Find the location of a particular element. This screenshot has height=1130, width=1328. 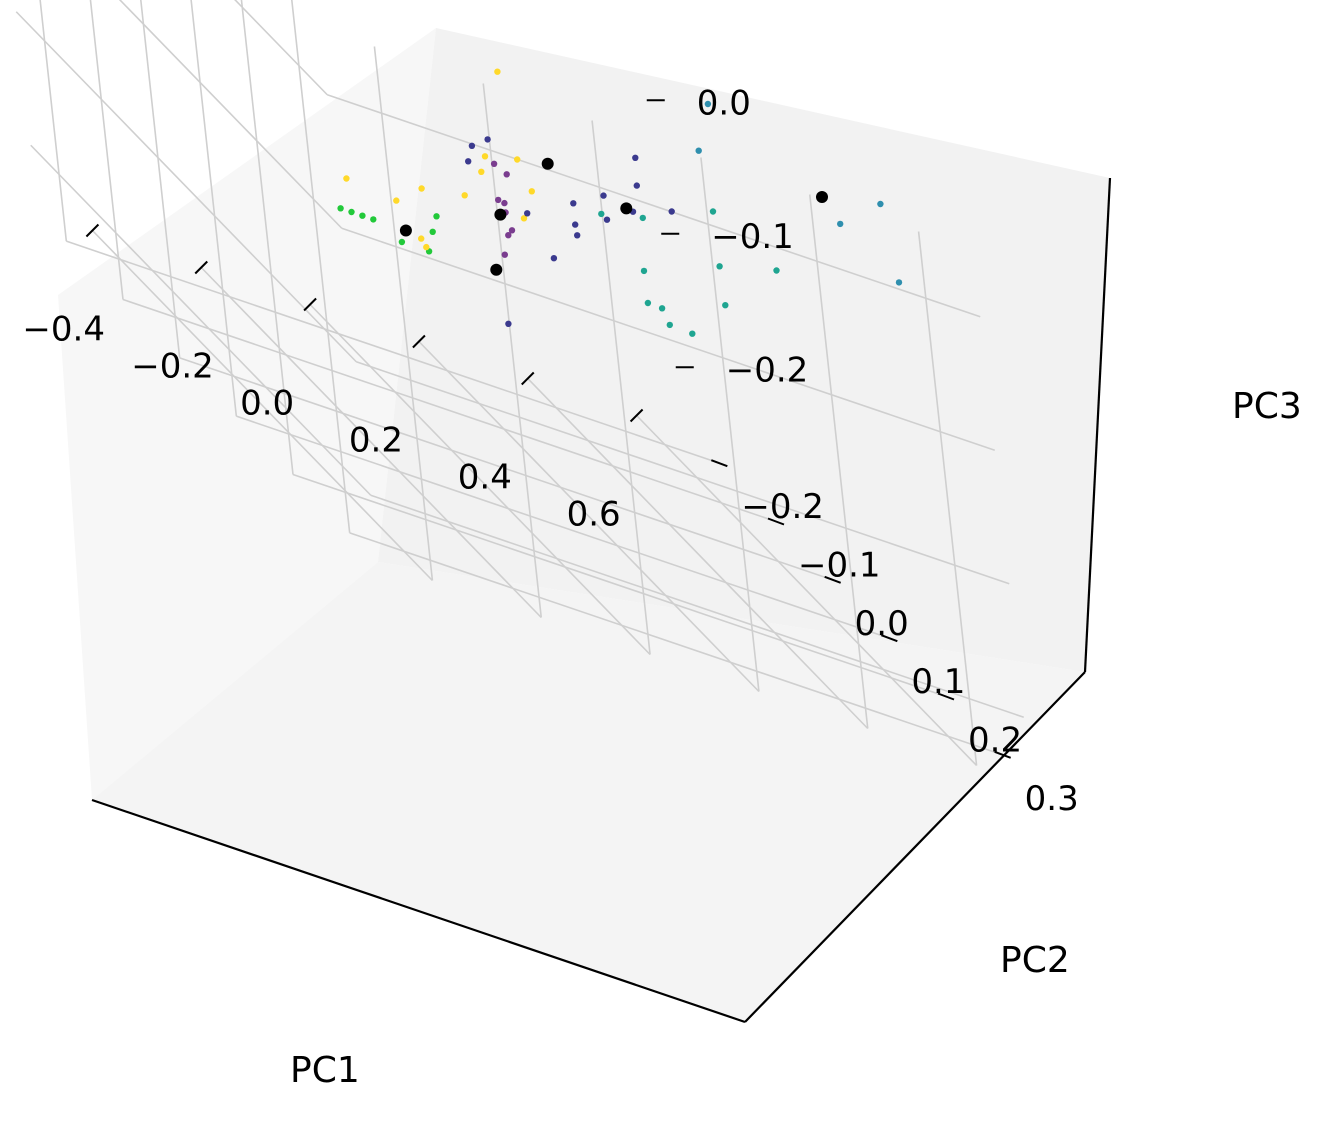

data-points is located at coordinates (620, 202).